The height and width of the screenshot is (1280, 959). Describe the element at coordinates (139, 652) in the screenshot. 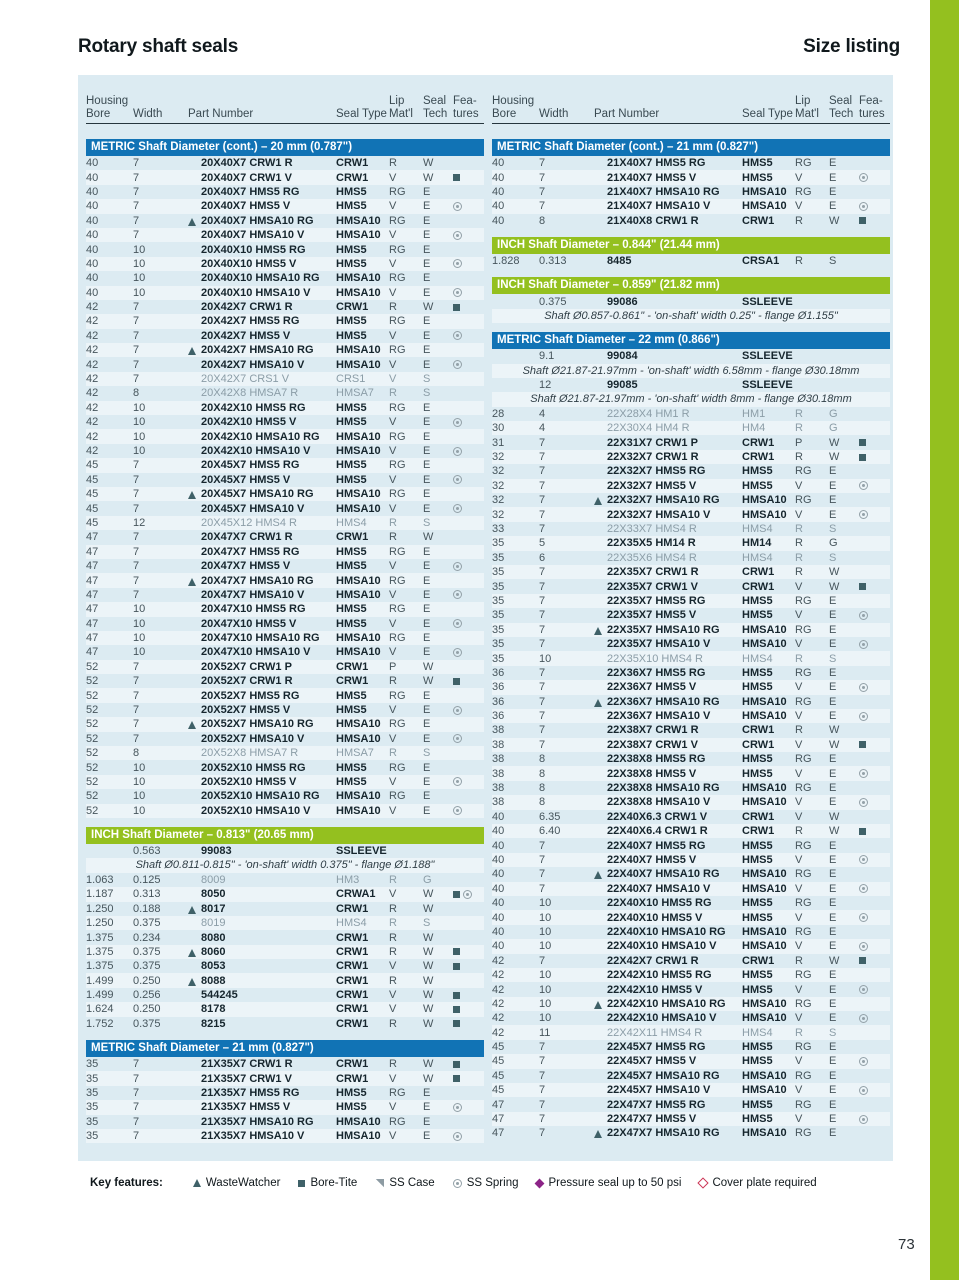

I see `width-cell: 10` at that location.